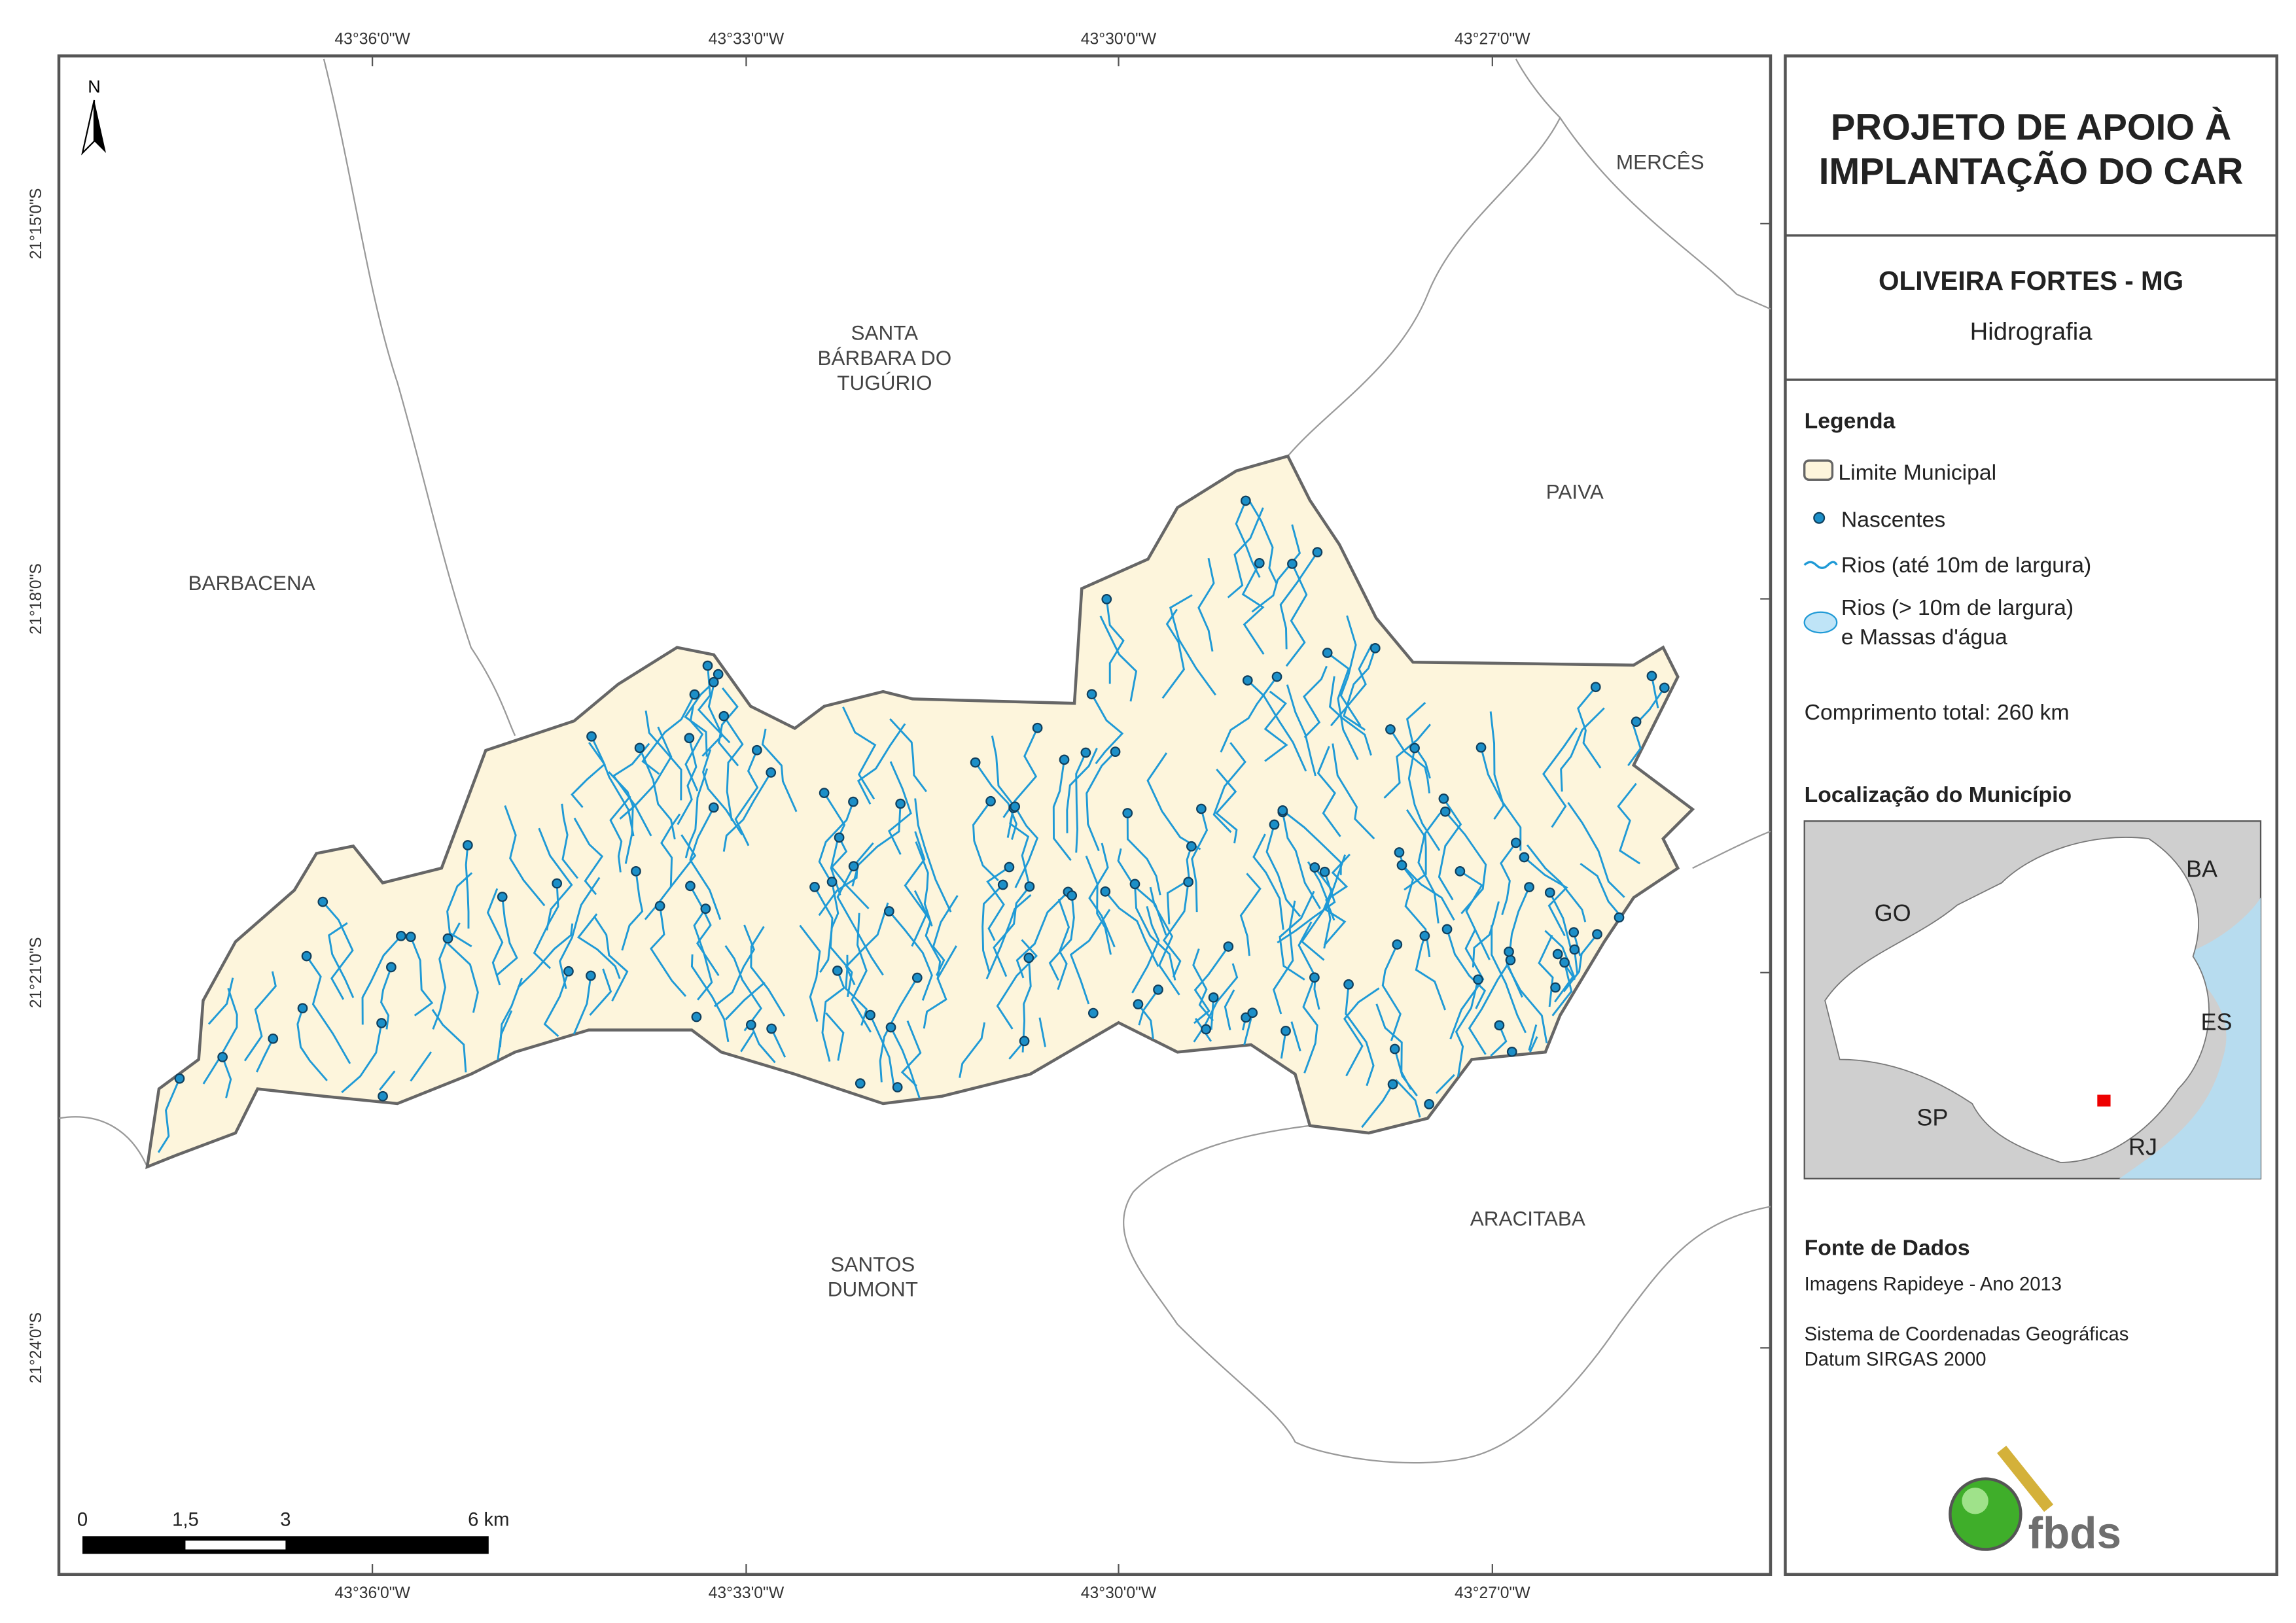 The height and width of the screenshot is (1623, 2296). Describe the element at coordinates (873, 1289) in the screenshot. I see `place-label: DUMONT` at that location.